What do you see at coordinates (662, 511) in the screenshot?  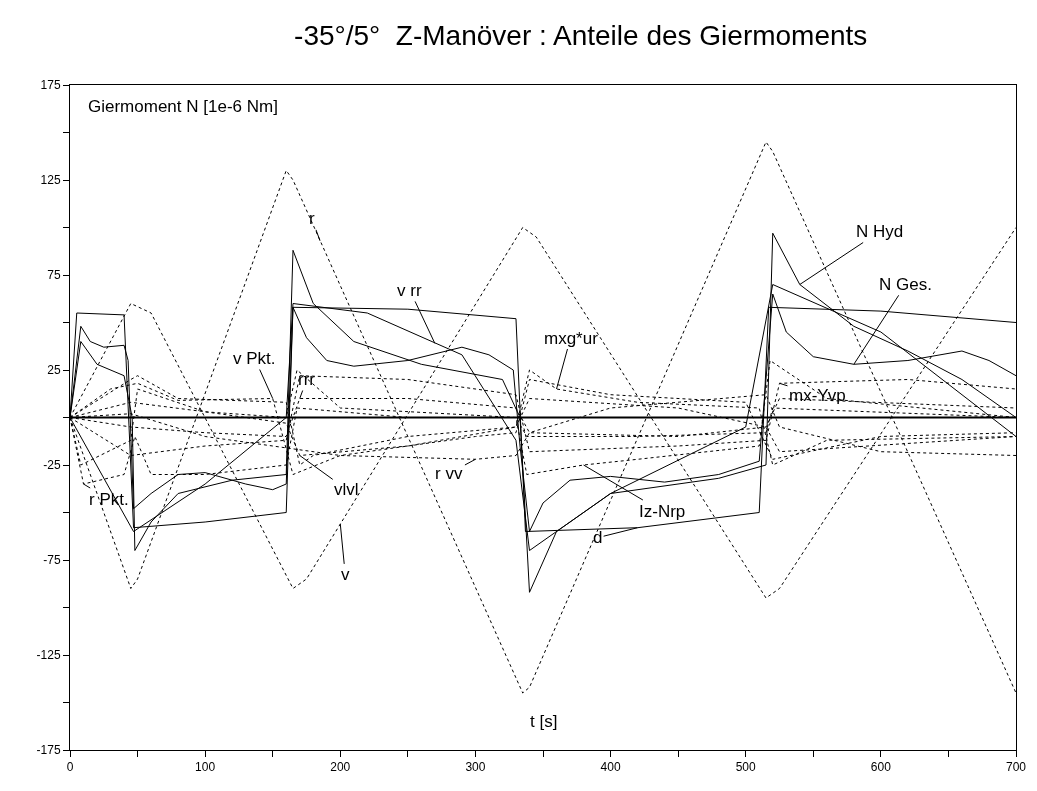 I see `annotation: Iz-Nrp` at bounding box center [662, 511].